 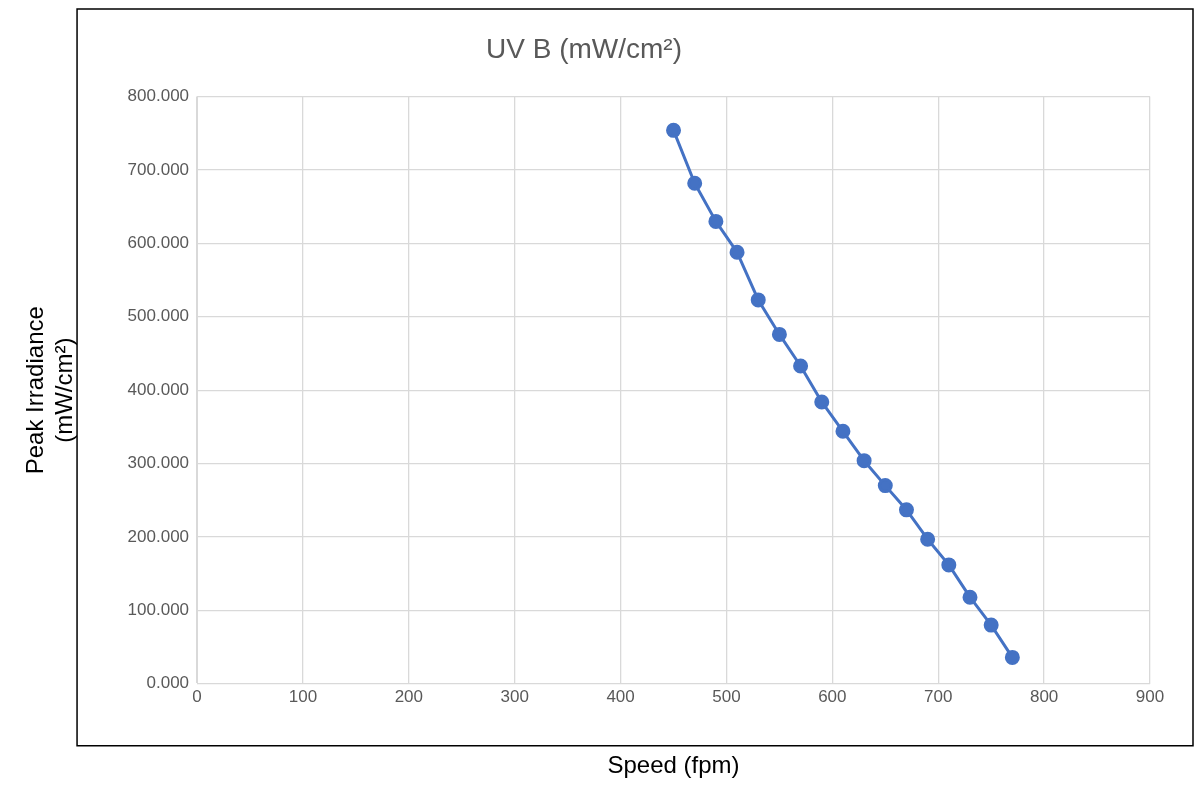 What do you see at coordinates (1150, 696) in the screenshot?
I see `x-tick-label: 900` at bounding box center [1150, 696].